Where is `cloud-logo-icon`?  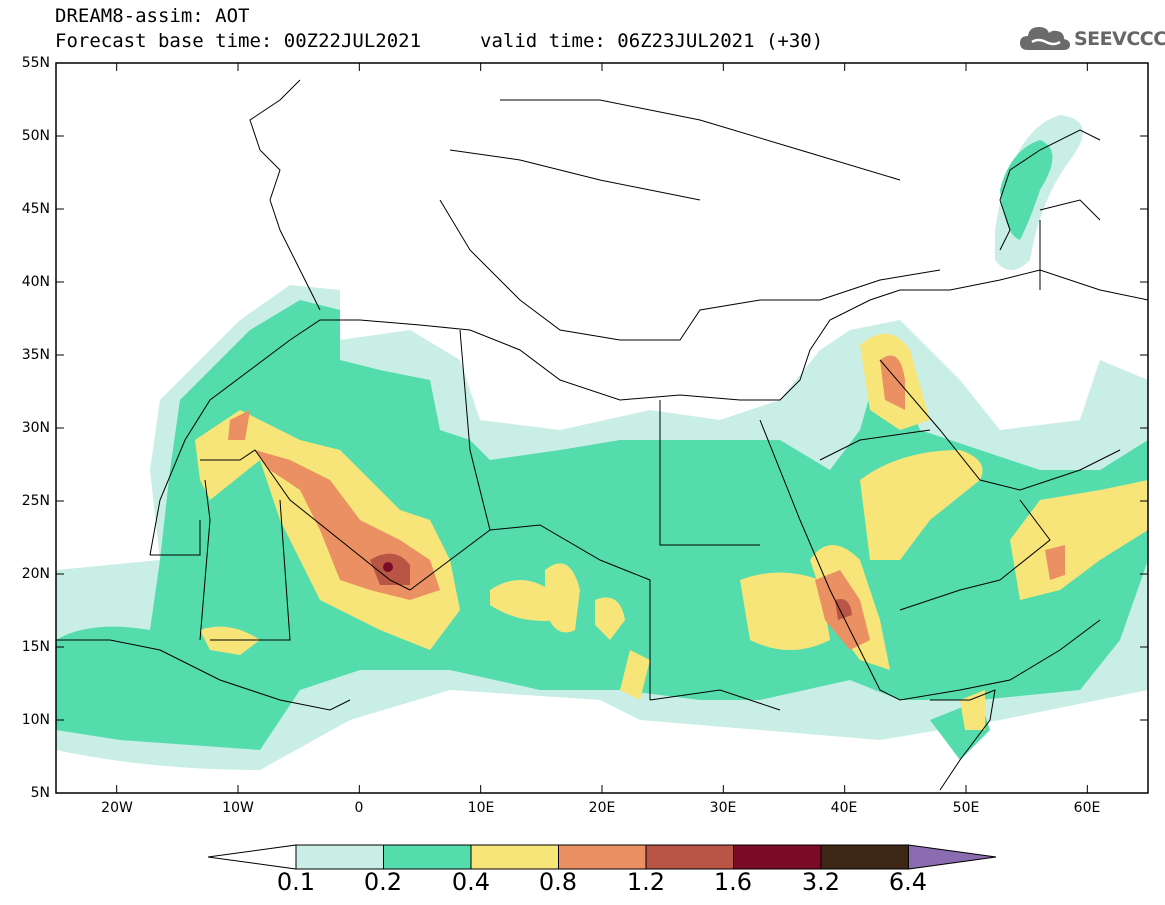 cloud-logo-icon is located at coordinates (1045, 38).